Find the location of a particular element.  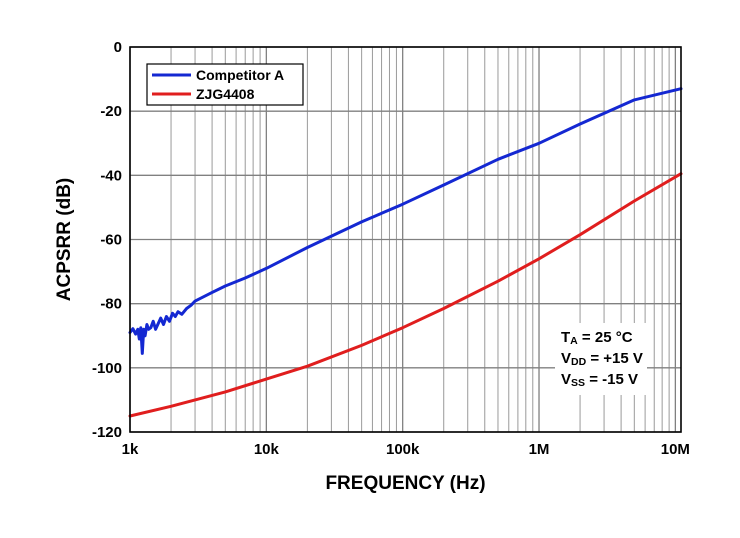

test-conditions-box: TA = 25 °C VDD = +15 V VSS = -15 V is located at coordinates (601, 359).